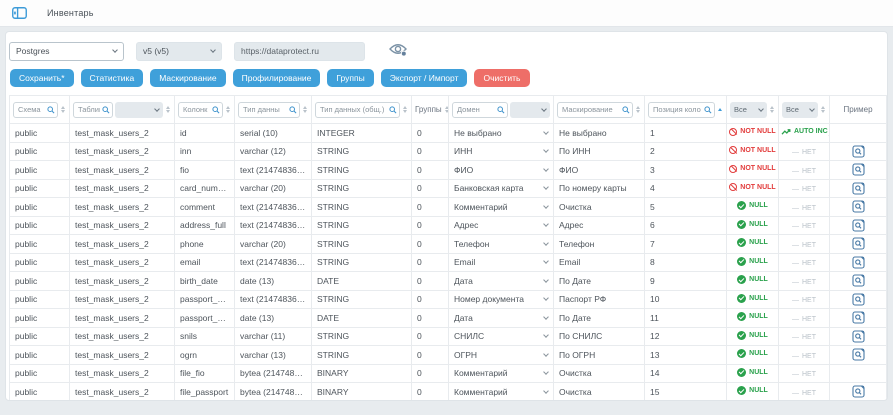  Describe the element at coordinates (595, 109) in the screenshot. I see `masking-filter-input` at that location.